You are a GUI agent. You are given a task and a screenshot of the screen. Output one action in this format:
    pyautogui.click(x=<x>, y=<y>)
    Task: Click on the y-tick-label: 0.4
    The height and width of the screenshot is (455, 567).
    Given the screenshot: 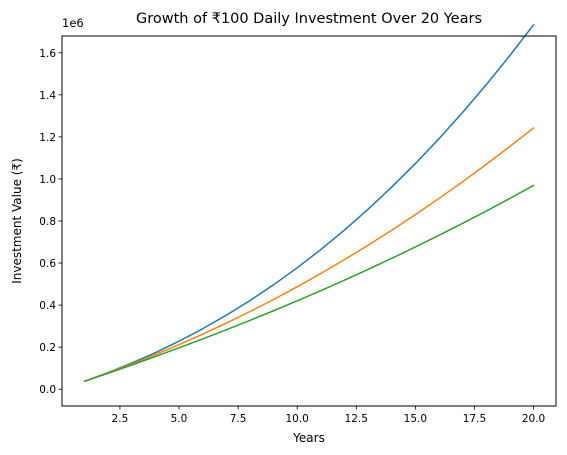 What is the action you would take?
    pyautogui.click(x=47, y=306)
    